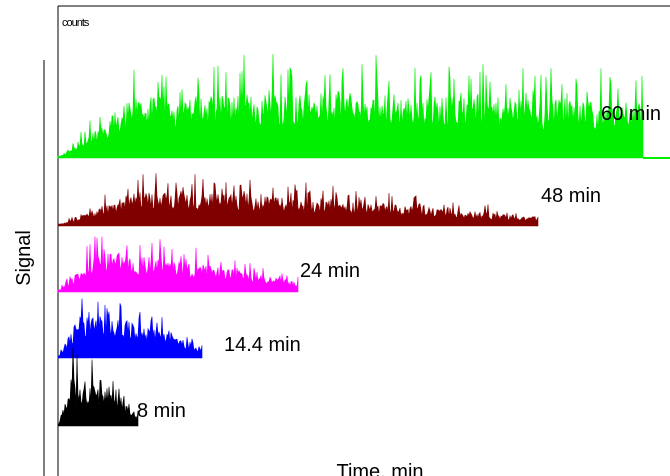 Image resolution: width=670 pixels, height=476 pixels. I want to click on corner-label: counts, so click(76, 23).